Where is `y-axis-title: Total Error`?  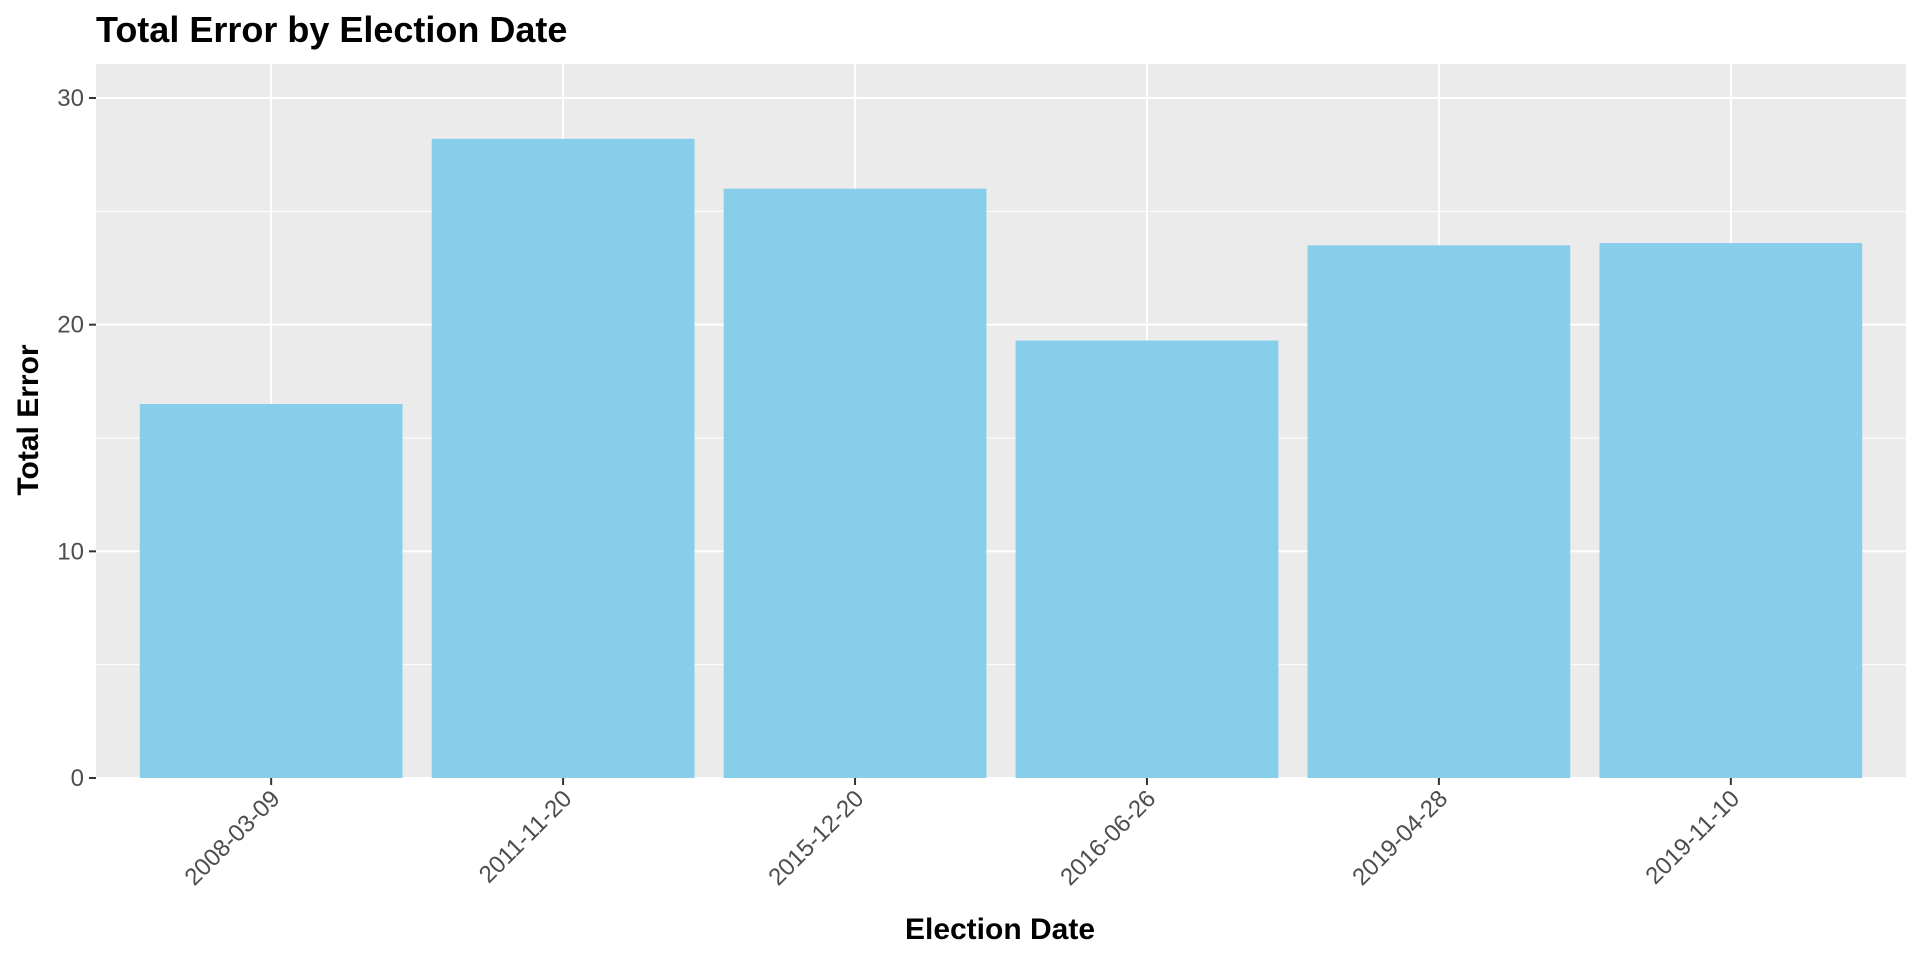
y-axis-title: Total Error is located at coordinates (28, 419).